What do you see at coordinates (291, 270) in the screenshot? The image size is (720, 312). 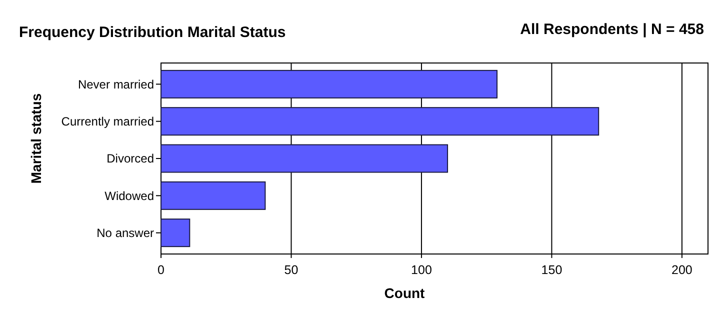 I see `x-tick-label: 50` at bounding box center [291, 270].